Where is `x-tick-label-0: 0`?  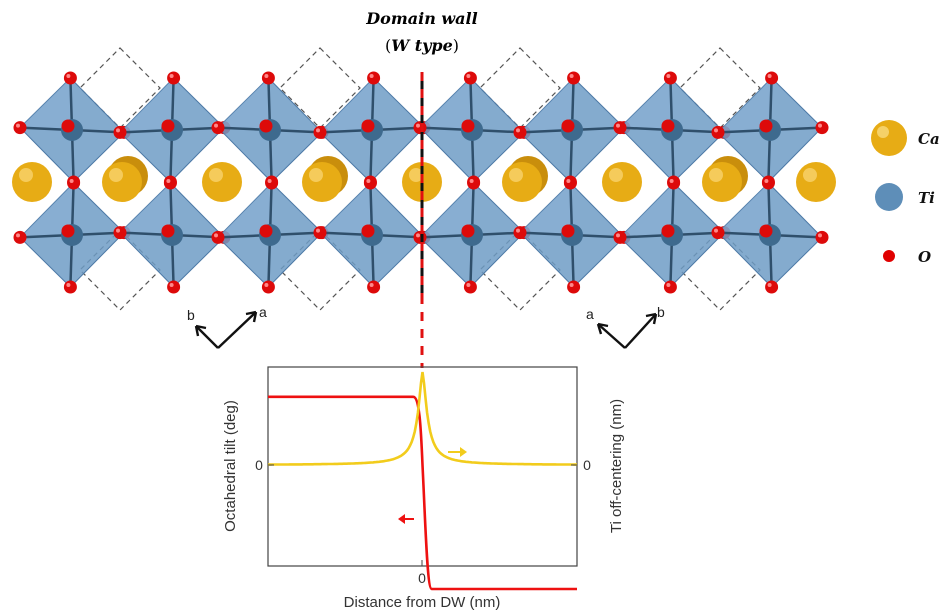 x-tick-label-0: 0 is located at coordinates (422, 578).